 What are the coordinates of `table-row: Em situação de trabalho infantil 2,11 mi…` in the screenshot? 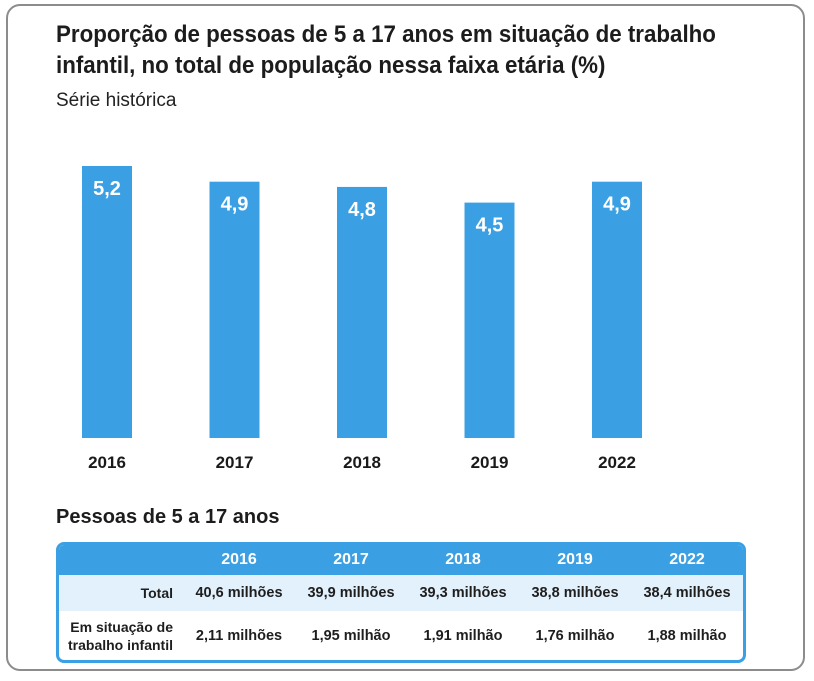 It's located at (401, 635).